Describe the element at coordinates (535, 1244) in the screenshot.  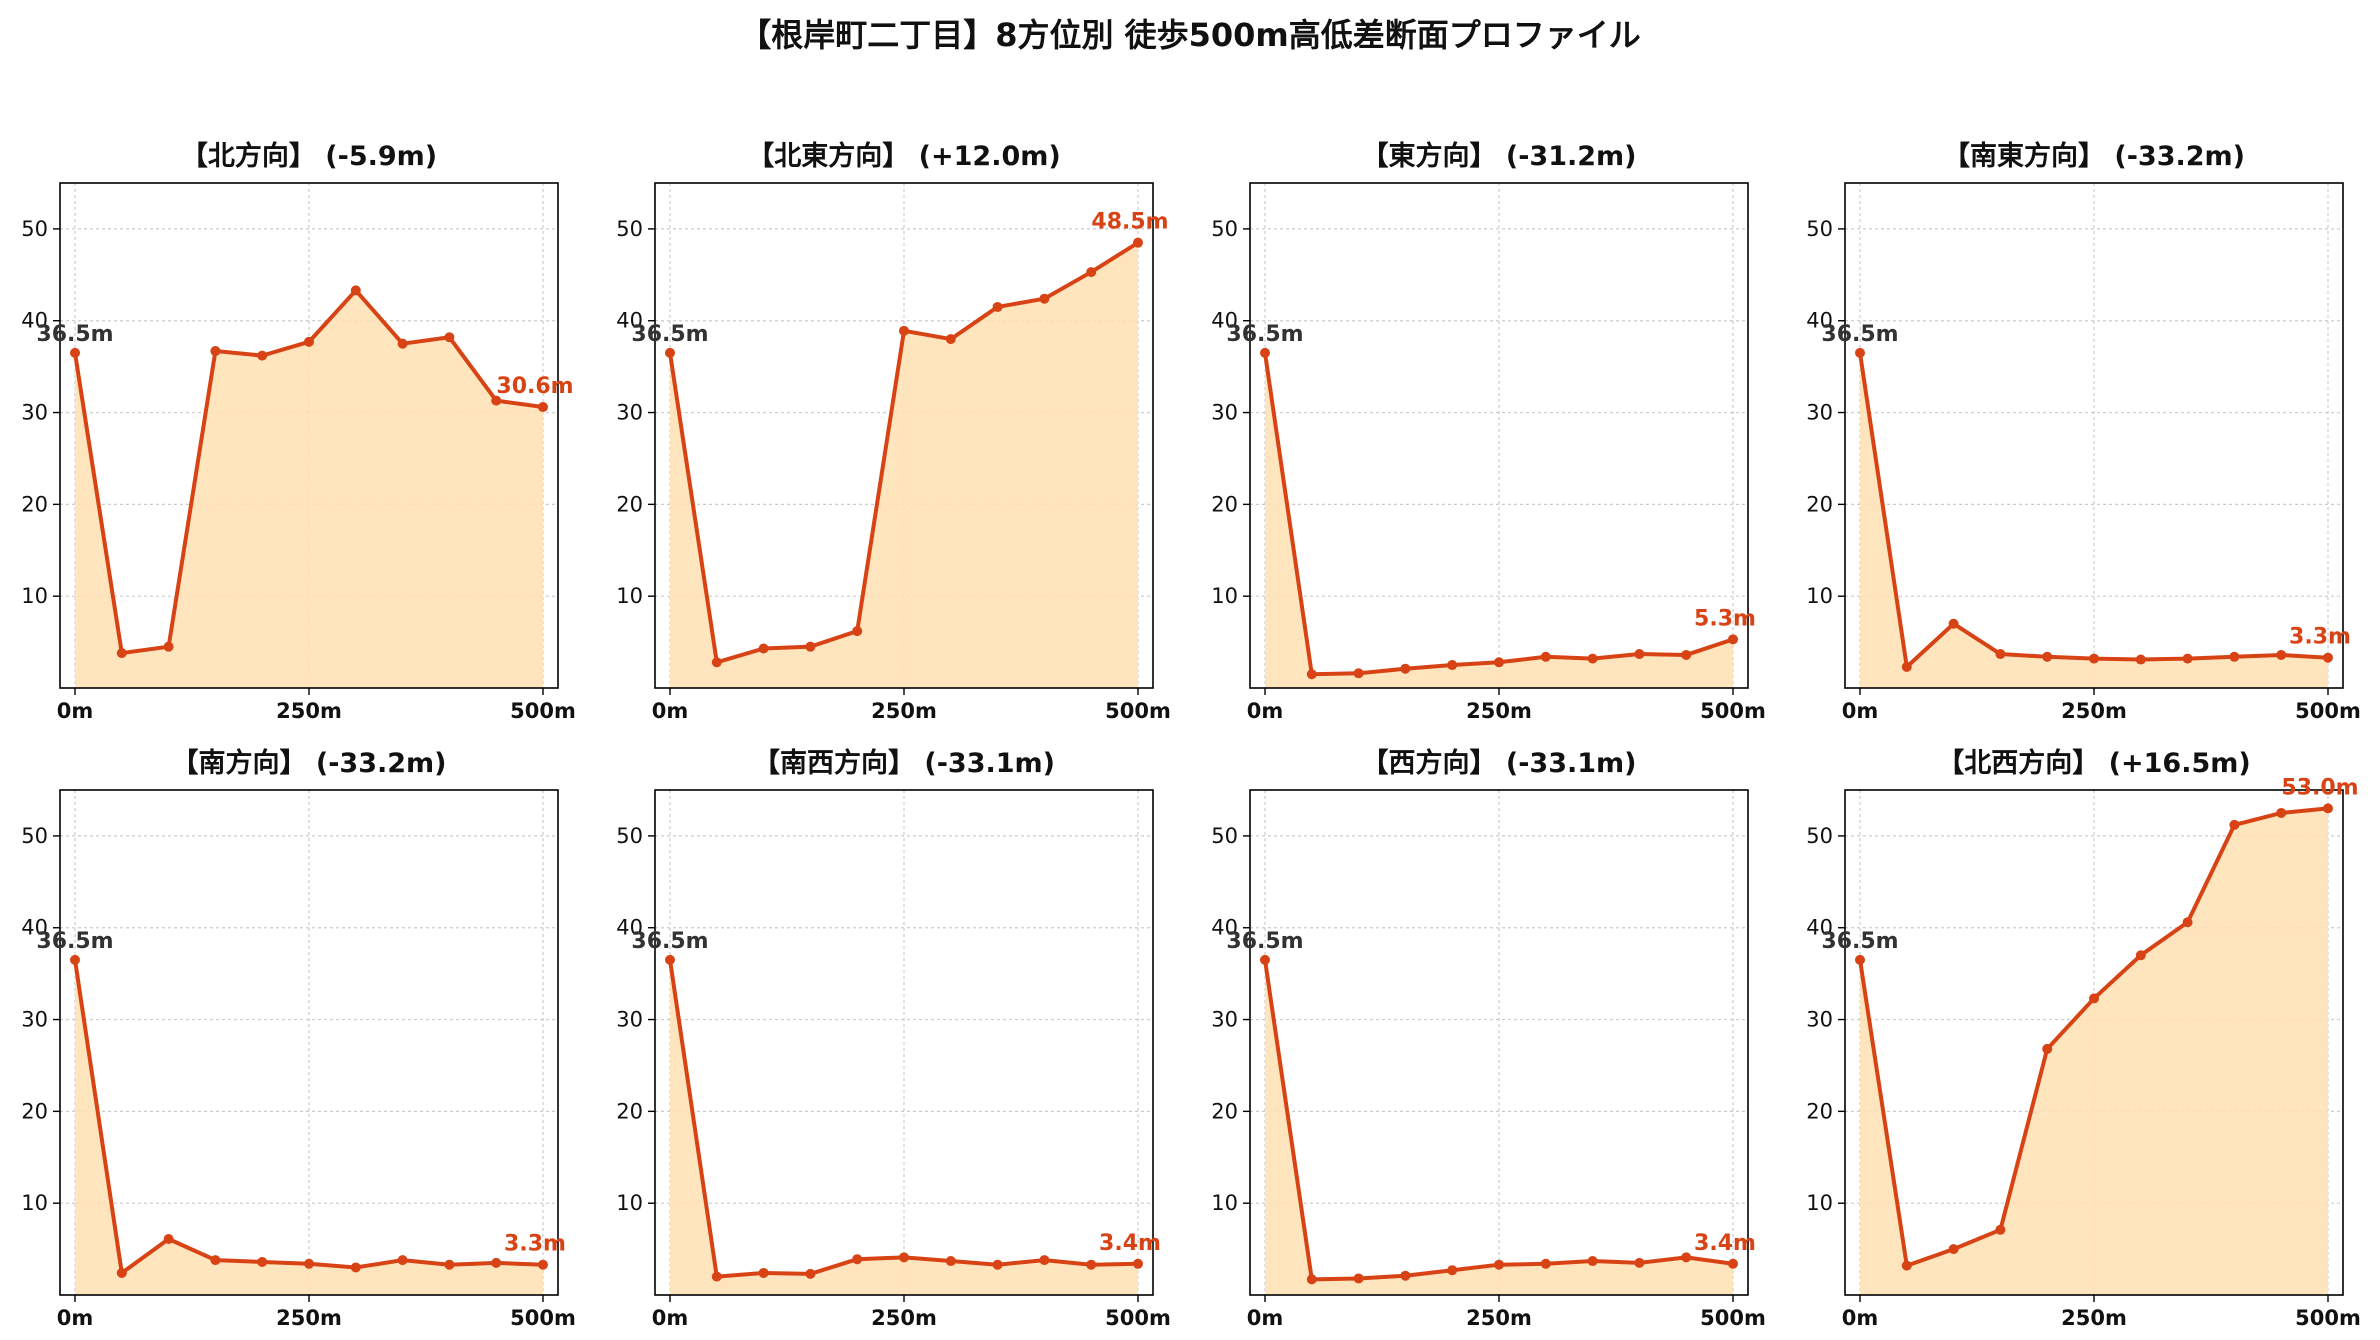
I see `end-elevation-label: 3.3m` at that location.